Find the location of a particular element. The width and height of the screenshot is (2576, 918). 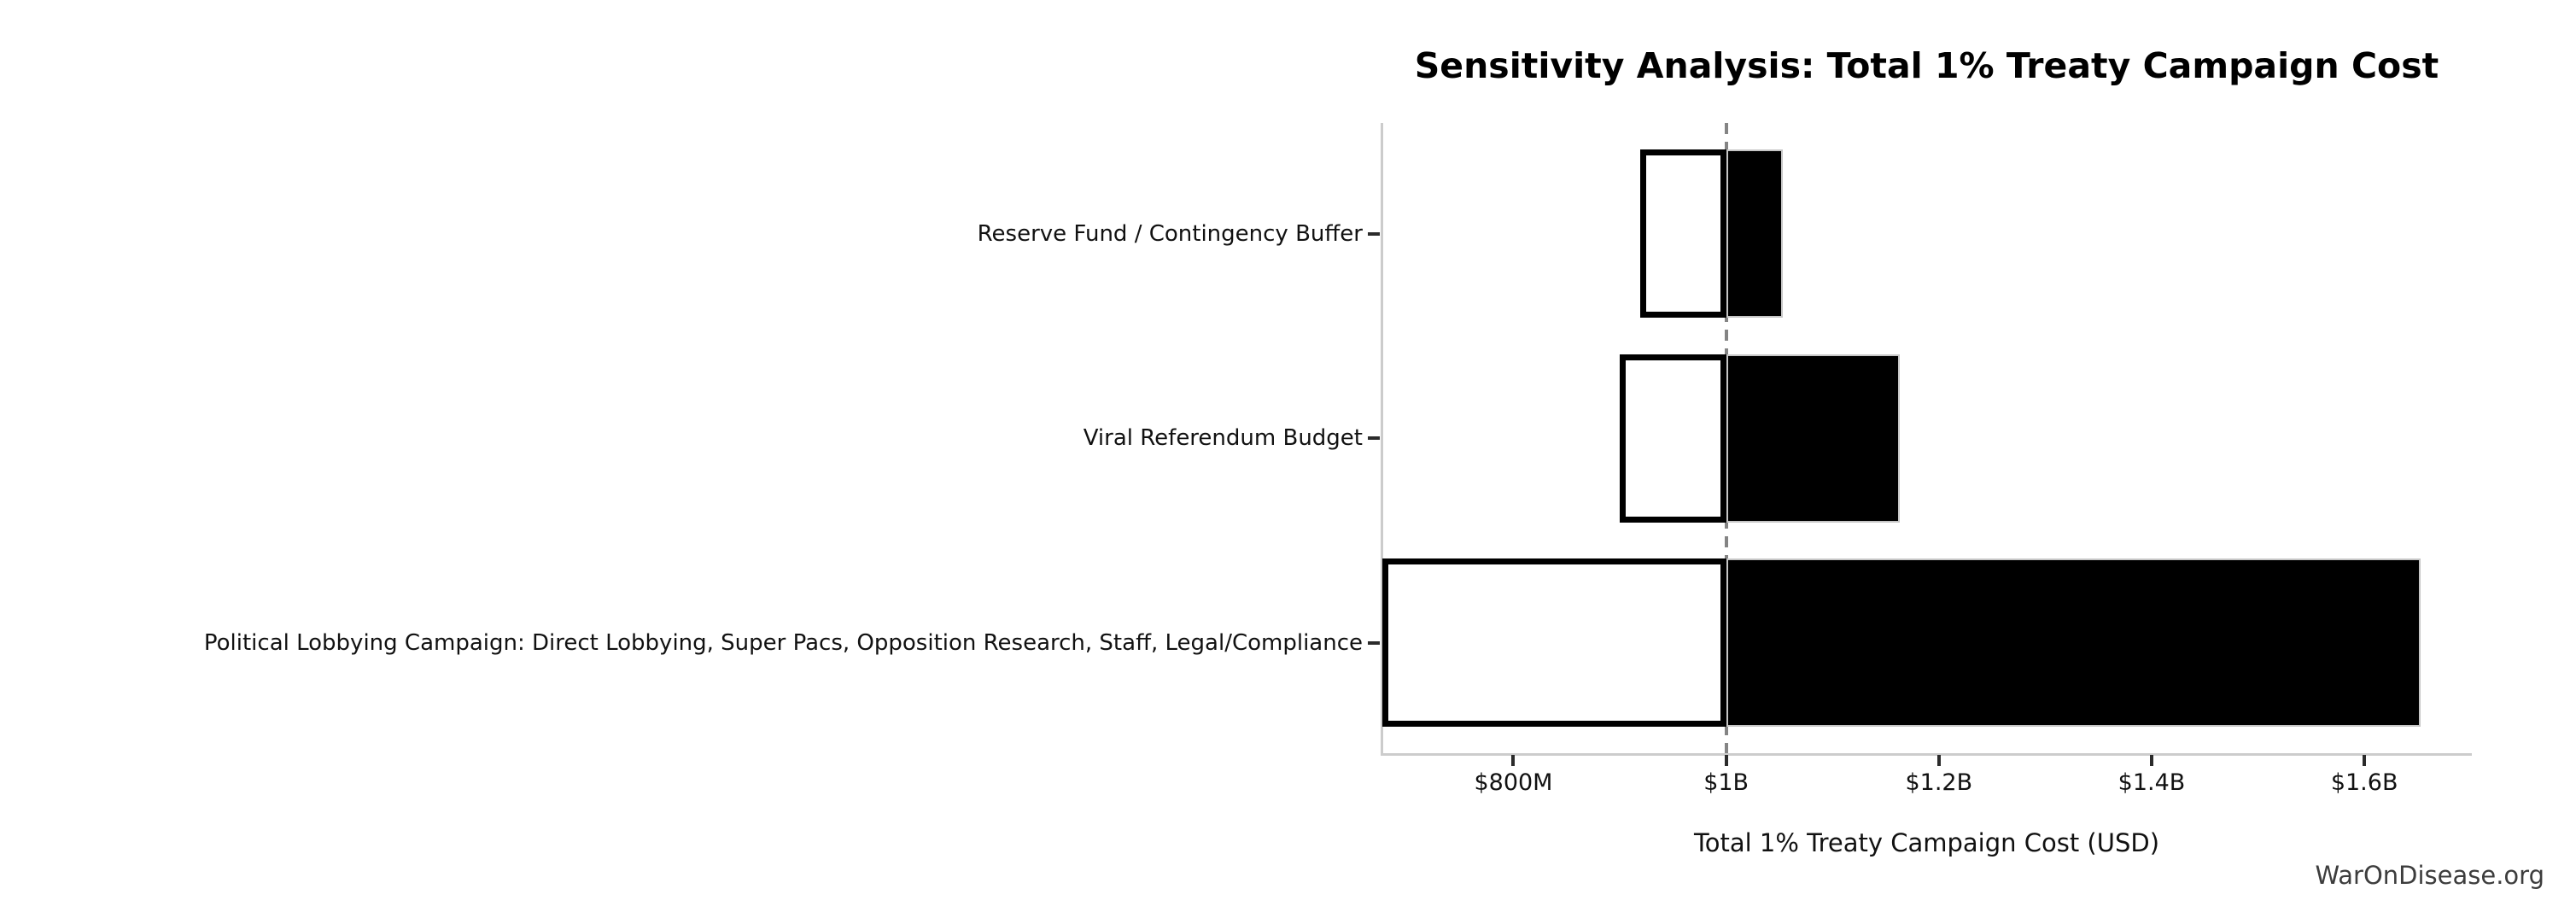

x-axis-tick-label: $1B is located at coordinates (1726, 782).